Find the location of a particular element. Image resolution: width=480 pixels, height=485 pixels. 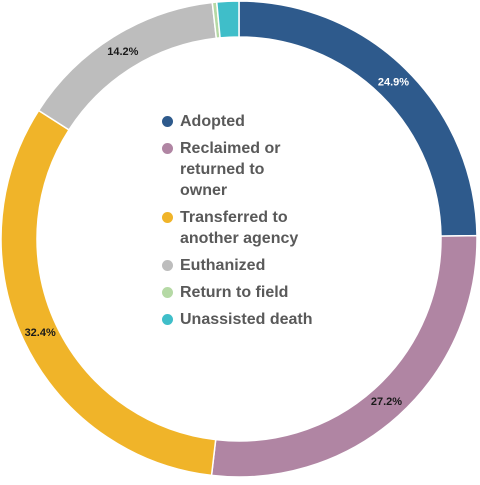

legend-item-euthanized: Euthanized is located at coordinates (262, 265).